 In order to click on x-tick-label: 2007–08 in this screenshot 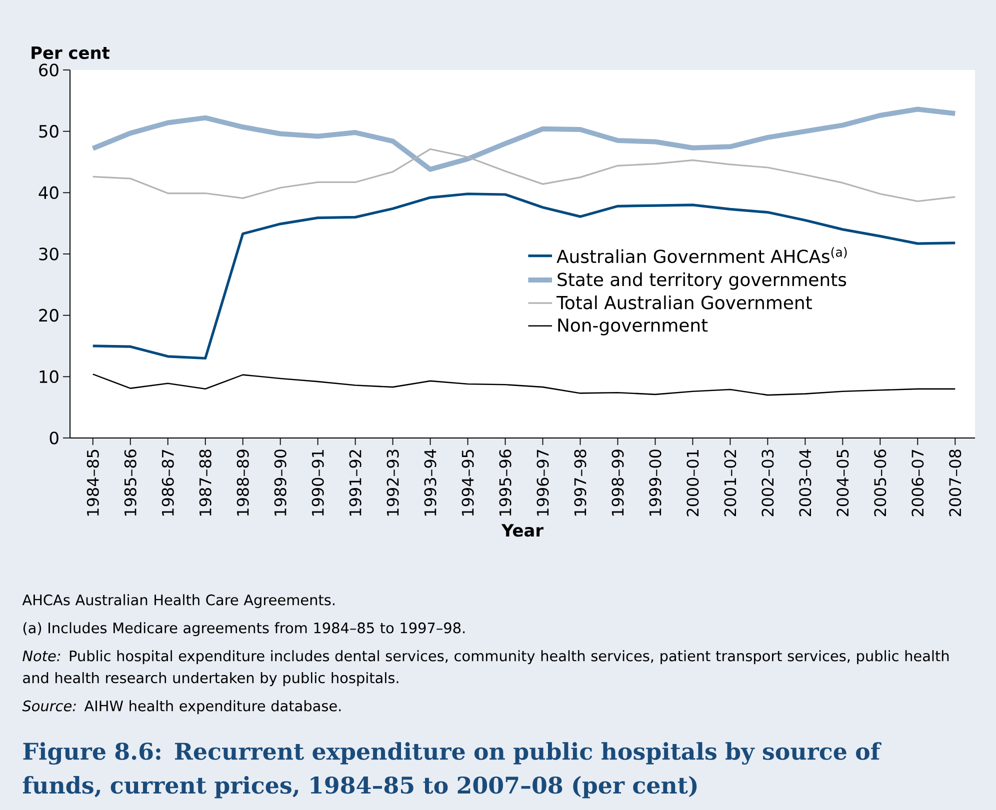, I will do `click(955, 483)`.